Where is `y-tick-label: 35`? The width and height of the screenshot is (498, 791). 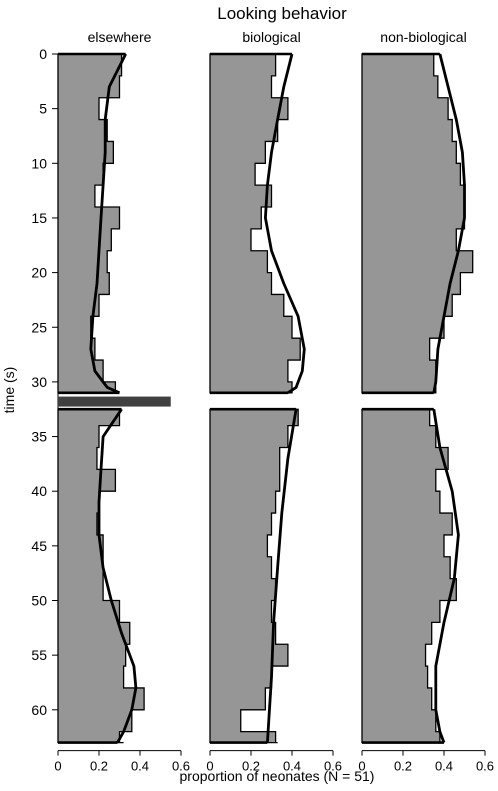
y-tick-label: 35 is located at coordinates (39, 437).